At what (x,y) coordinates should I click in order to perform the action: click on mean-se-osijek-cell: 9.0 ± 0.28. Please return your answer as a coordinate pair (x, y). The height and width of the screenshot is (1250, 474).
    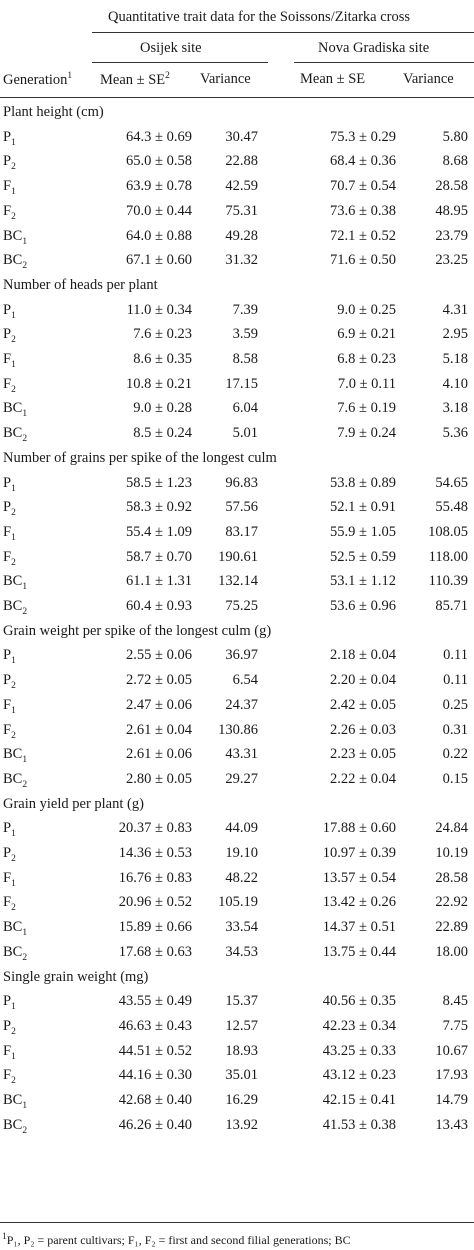
    Looking at the image, I should click on (162, 408).